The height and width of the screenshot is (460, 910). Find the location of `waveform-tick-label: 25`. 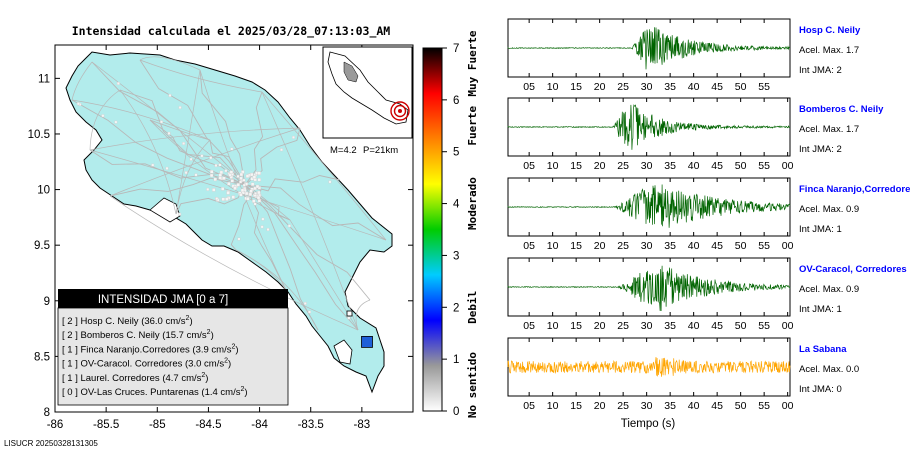

waveform-tick-label: 25 is located at coordinates (623, 406).